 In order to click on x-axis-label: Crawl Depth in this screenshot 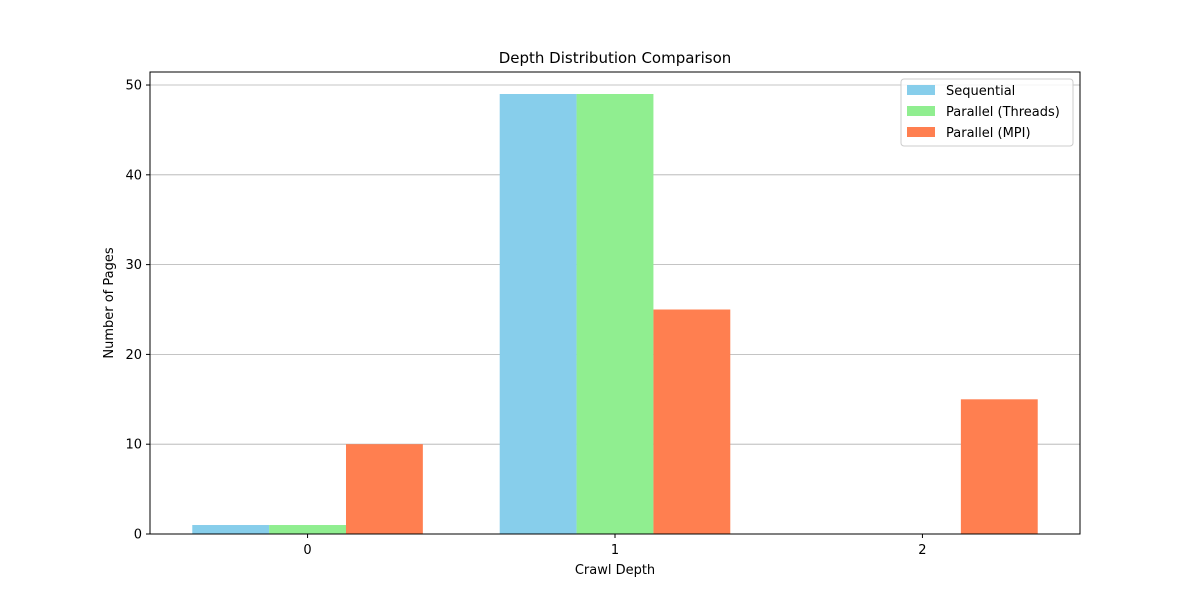, I will do `click(615, 570)`.